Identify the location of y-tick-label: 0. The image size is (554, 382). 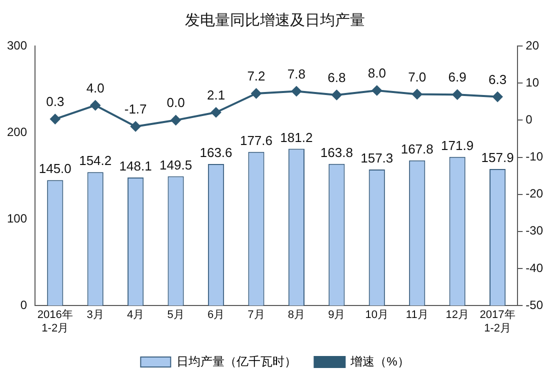
(24, 305).